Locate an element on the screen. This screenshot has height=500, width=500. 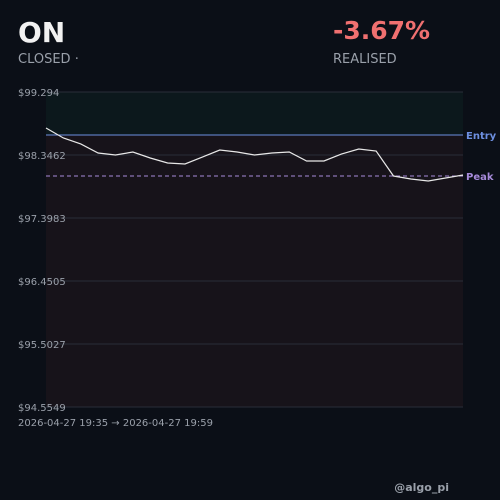
pnl-label: REALISED is located at coordinates (365, 59).